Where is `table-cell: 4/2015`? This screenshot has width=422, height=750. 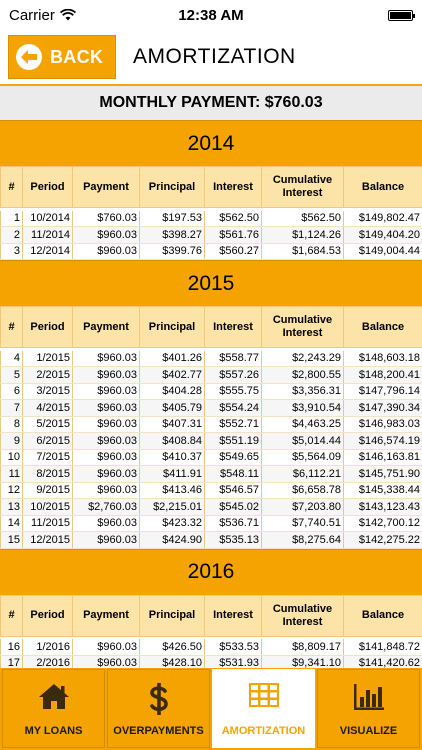 table-cell: 4/2015 is located at coordinates (47, 408).